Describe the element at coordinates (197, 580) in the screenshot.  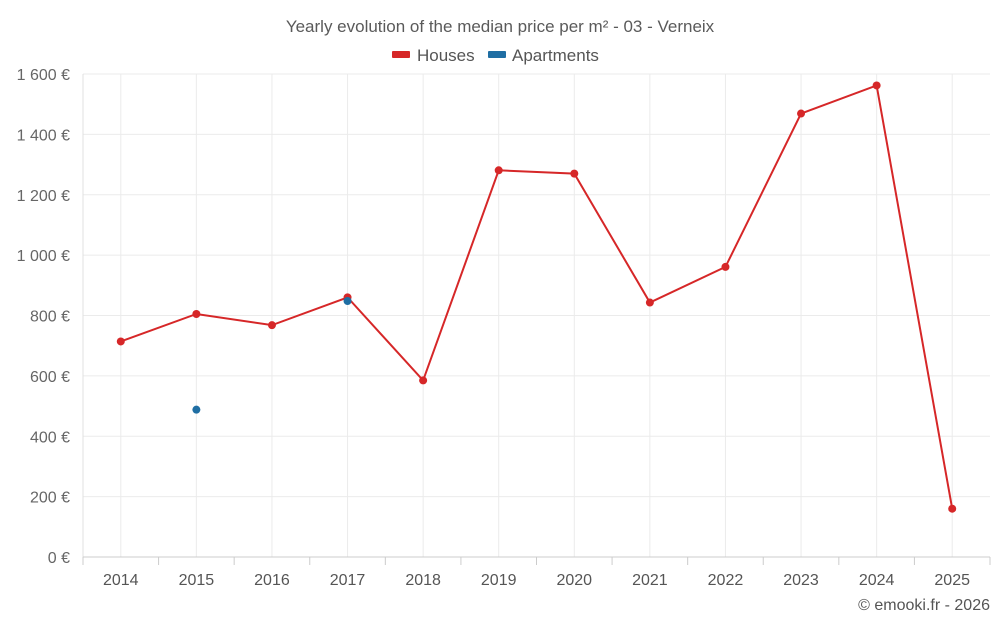
I see `x-tick-label: 2015` at that location.